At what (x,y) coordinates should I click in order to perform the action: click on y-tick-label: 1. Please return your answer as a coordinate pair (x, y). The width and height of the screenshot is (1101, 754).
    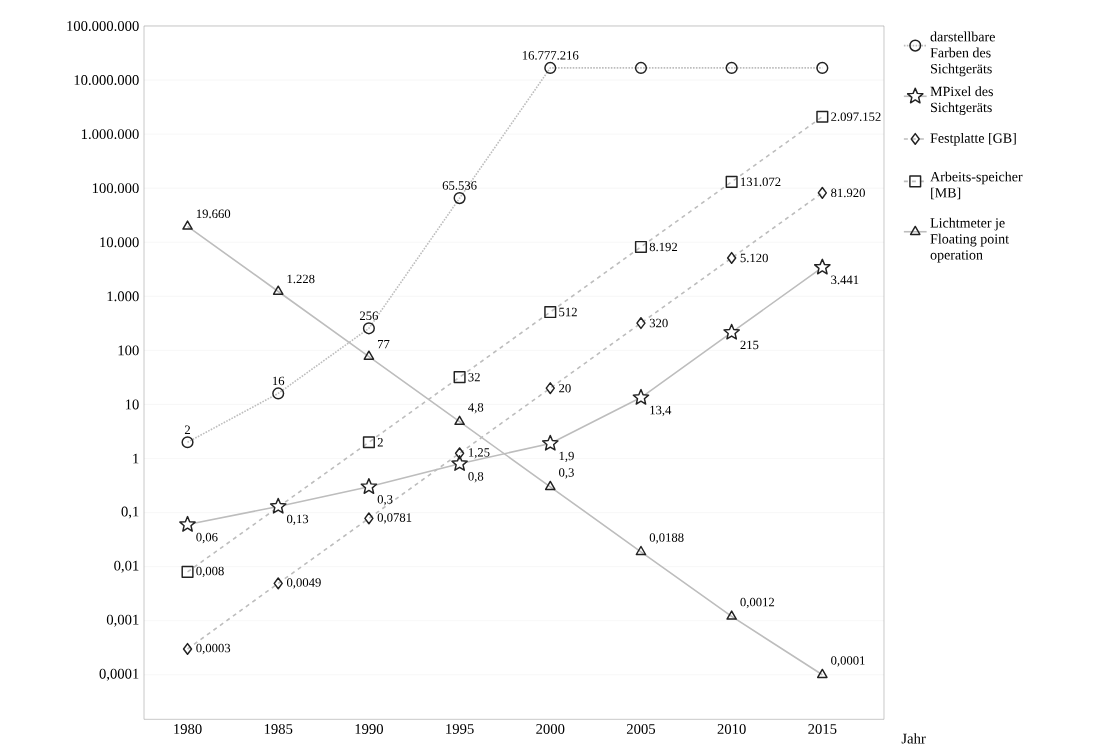
    Looking at the image, I should click on (136, 458).